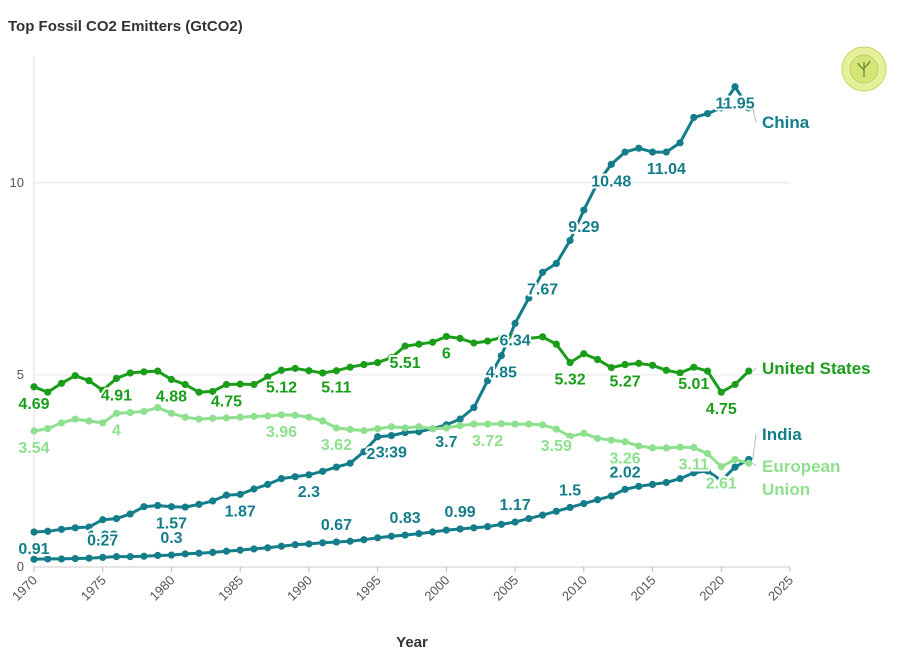  I want to click on european-union-series-label: European, so click(801, 466).